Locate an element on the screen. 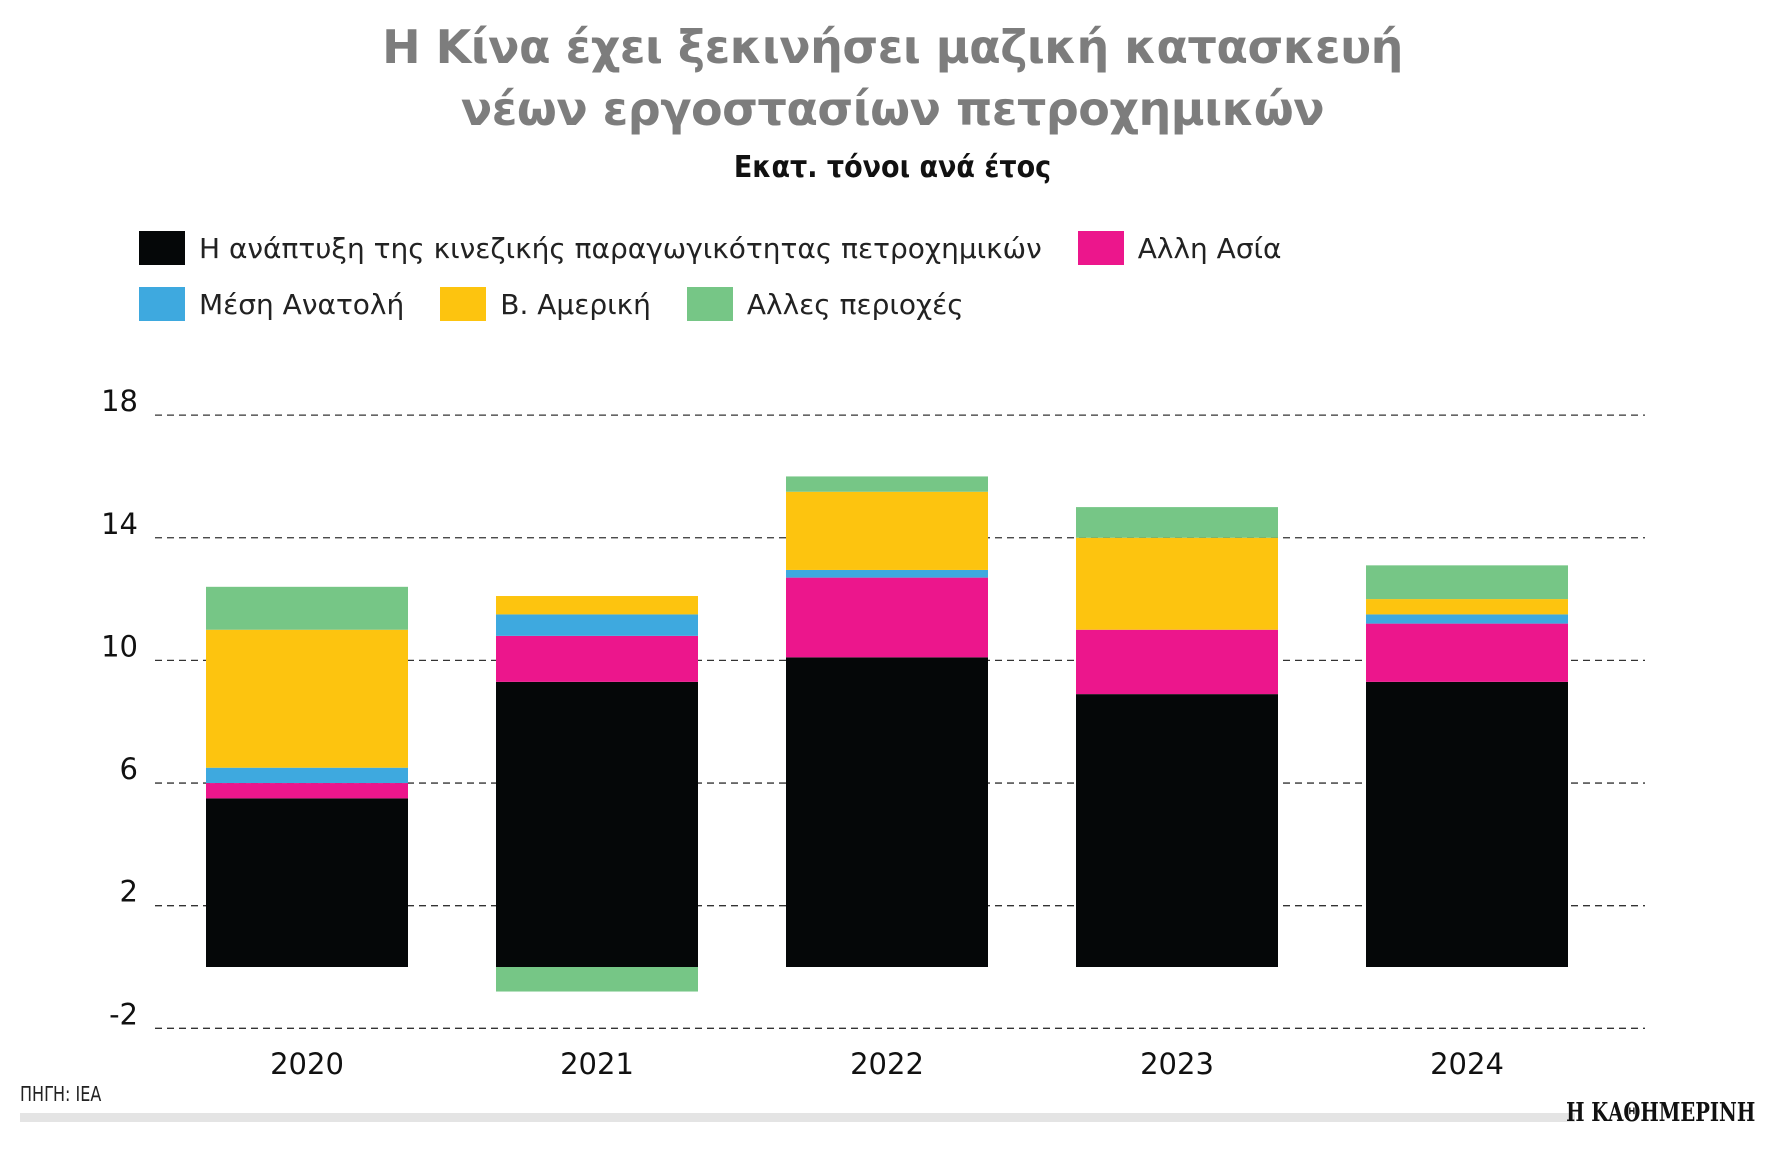 The image size is (1785, 1164). legend-row-2: Μέση Ανατολή Β. Αμερική Αλλες περιοχές is located at coordinates (728, 304).